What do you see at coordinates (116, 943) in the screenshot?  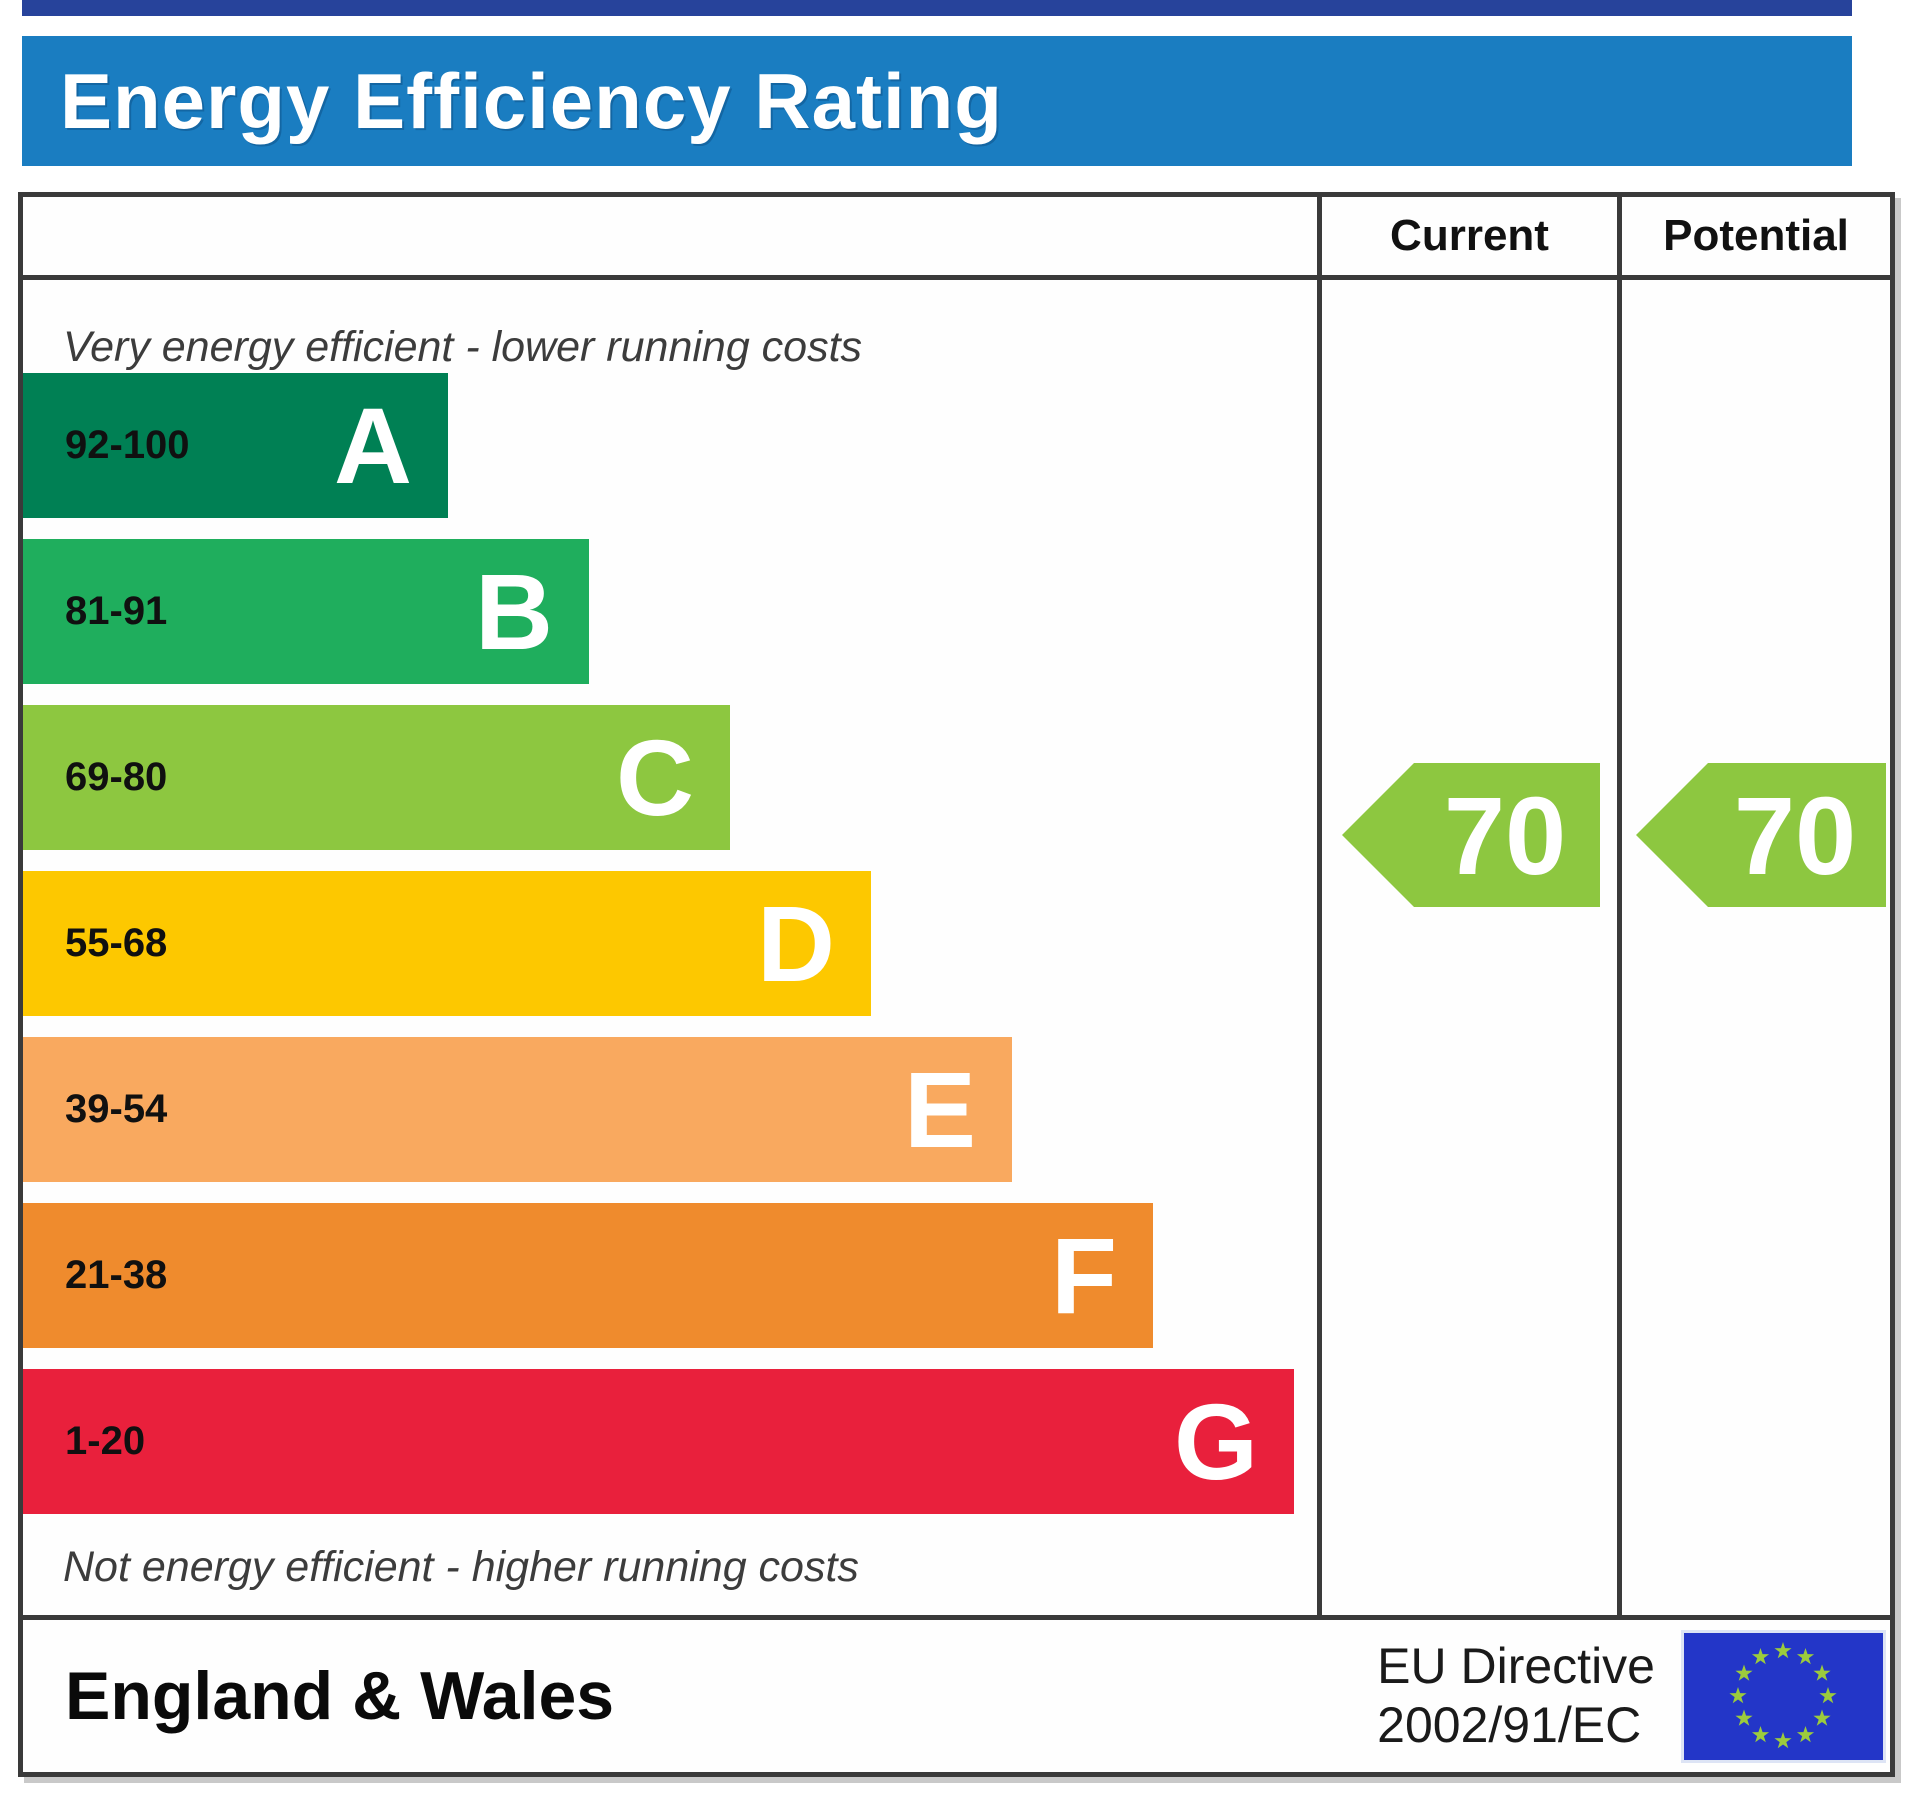 I see `band-range-label: 55-68` at bounding box center [116, 943].